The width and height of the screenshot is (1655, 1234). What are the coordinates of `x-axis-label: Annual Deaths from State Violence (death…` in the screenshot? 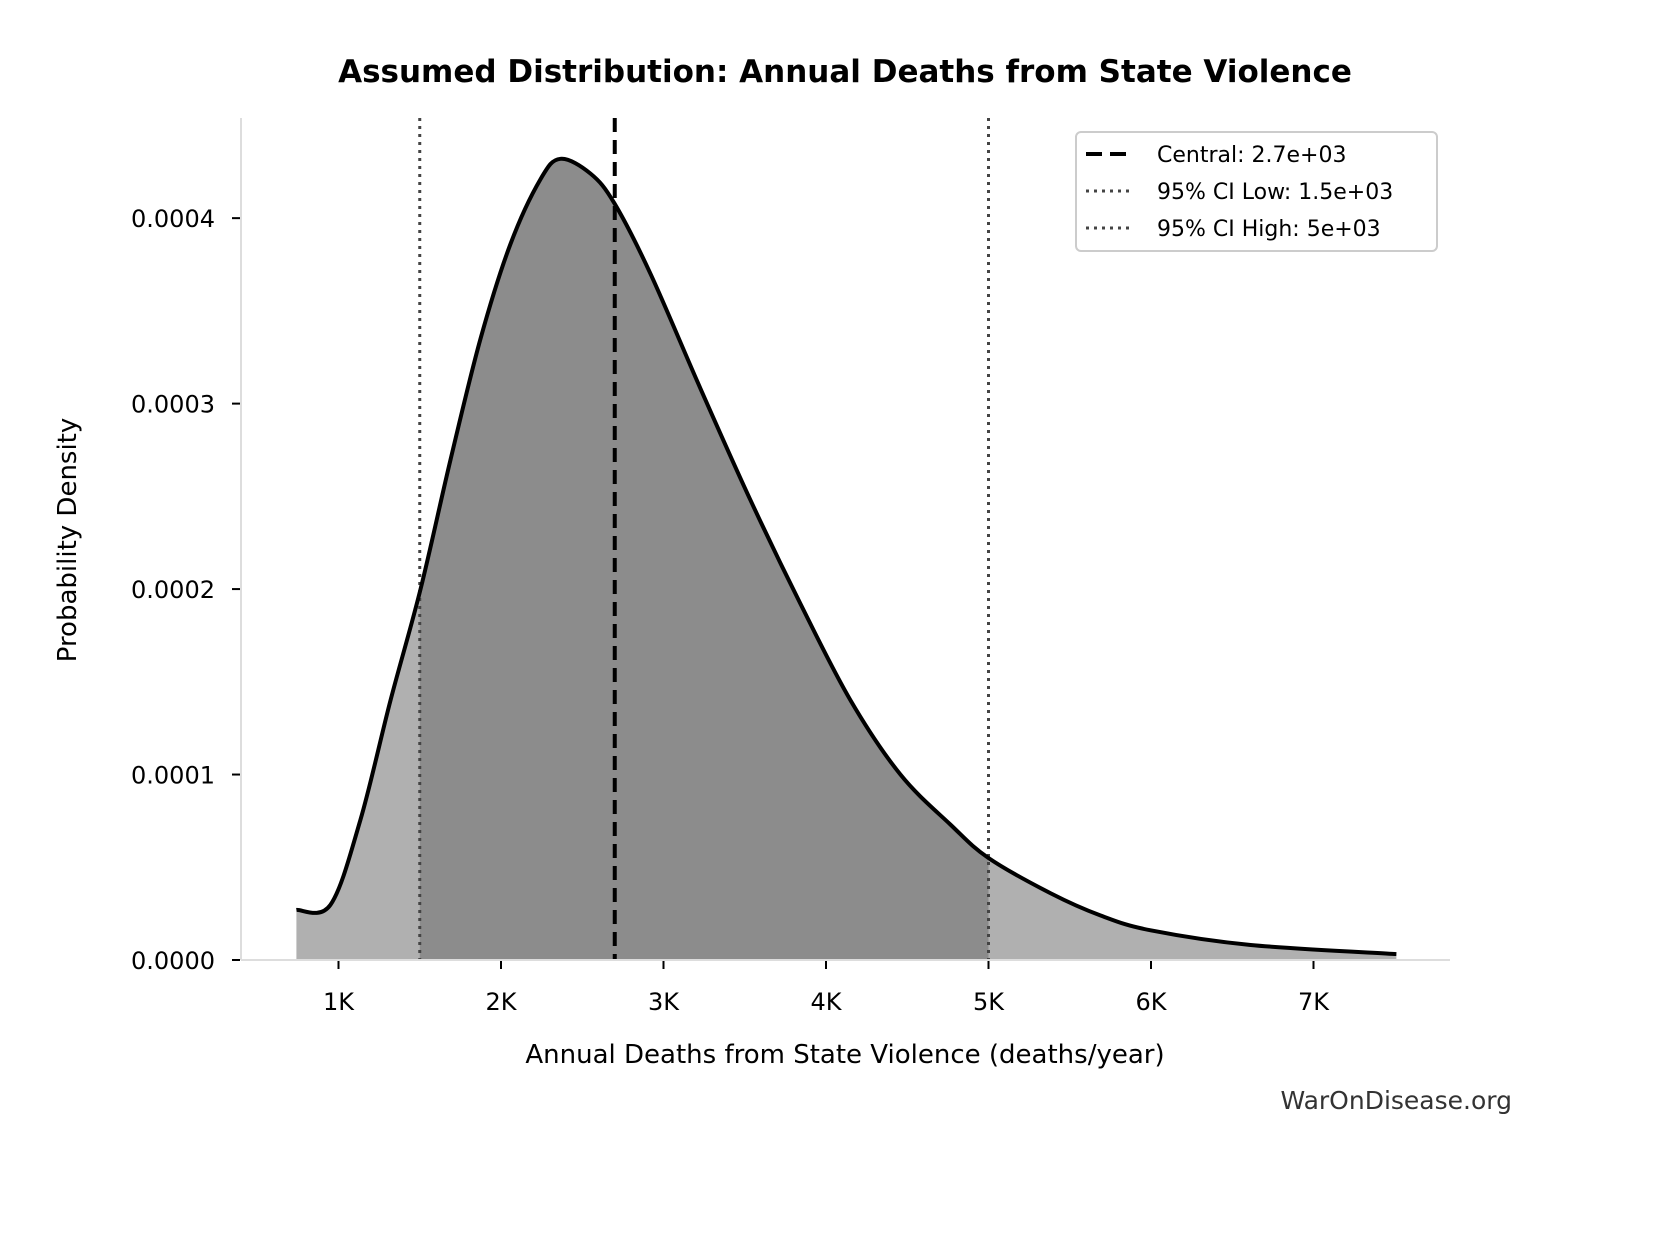 It's located at (844, 1055).